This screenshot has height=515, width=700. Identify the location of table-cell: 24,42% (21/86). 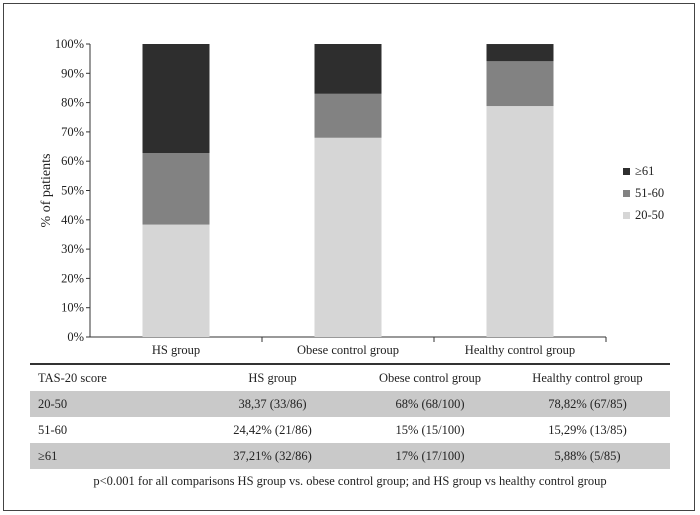
(272, 429).